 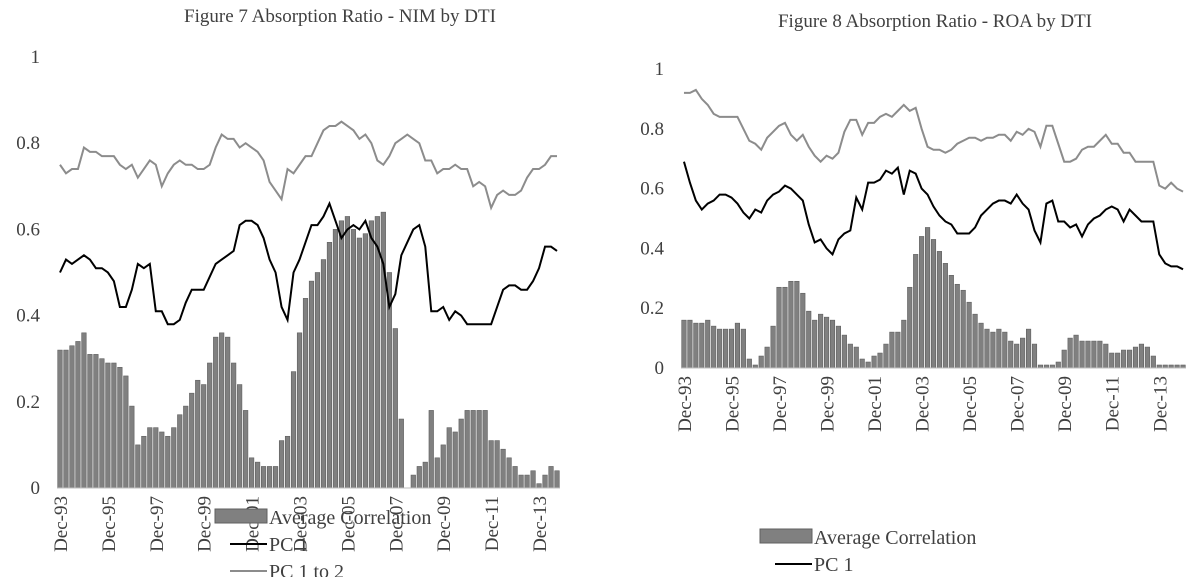 I want to click on x-tick-label: Dec-97, so click(x=157, y=524).